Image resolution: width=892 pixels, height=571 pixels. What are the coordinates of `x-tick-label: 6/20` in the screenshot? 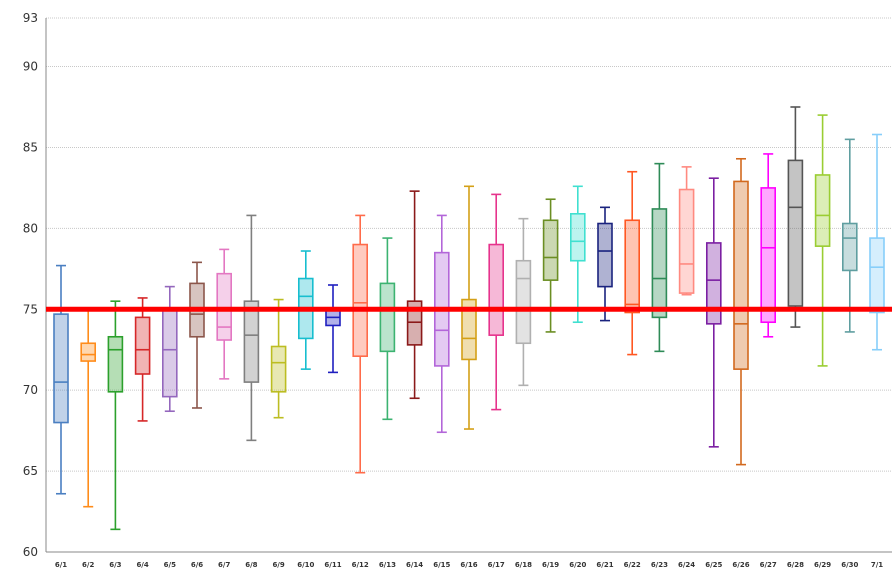 It's located at (577, 565).